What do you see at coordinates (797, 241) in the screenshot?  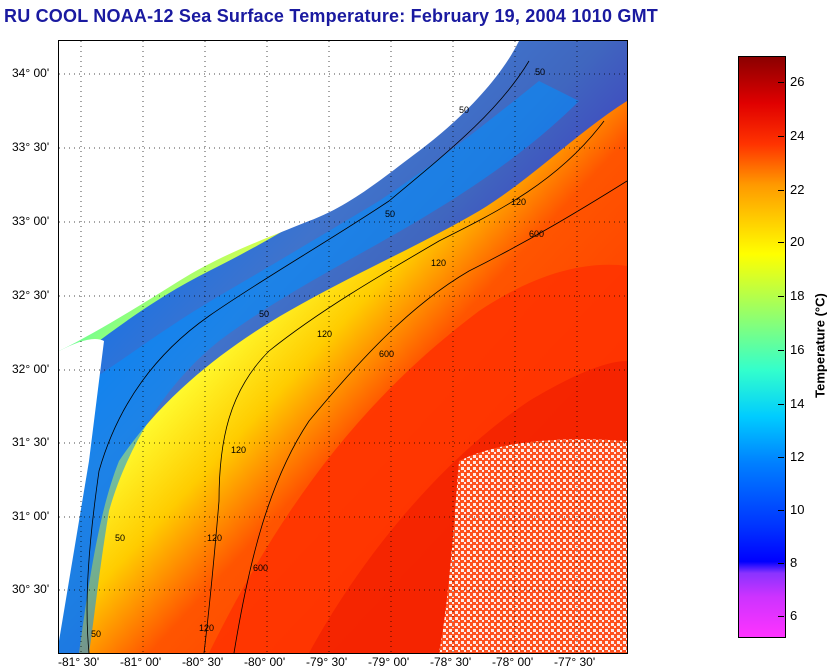 I see `colorbar-tick: 20` at bounding box center [797, 241].